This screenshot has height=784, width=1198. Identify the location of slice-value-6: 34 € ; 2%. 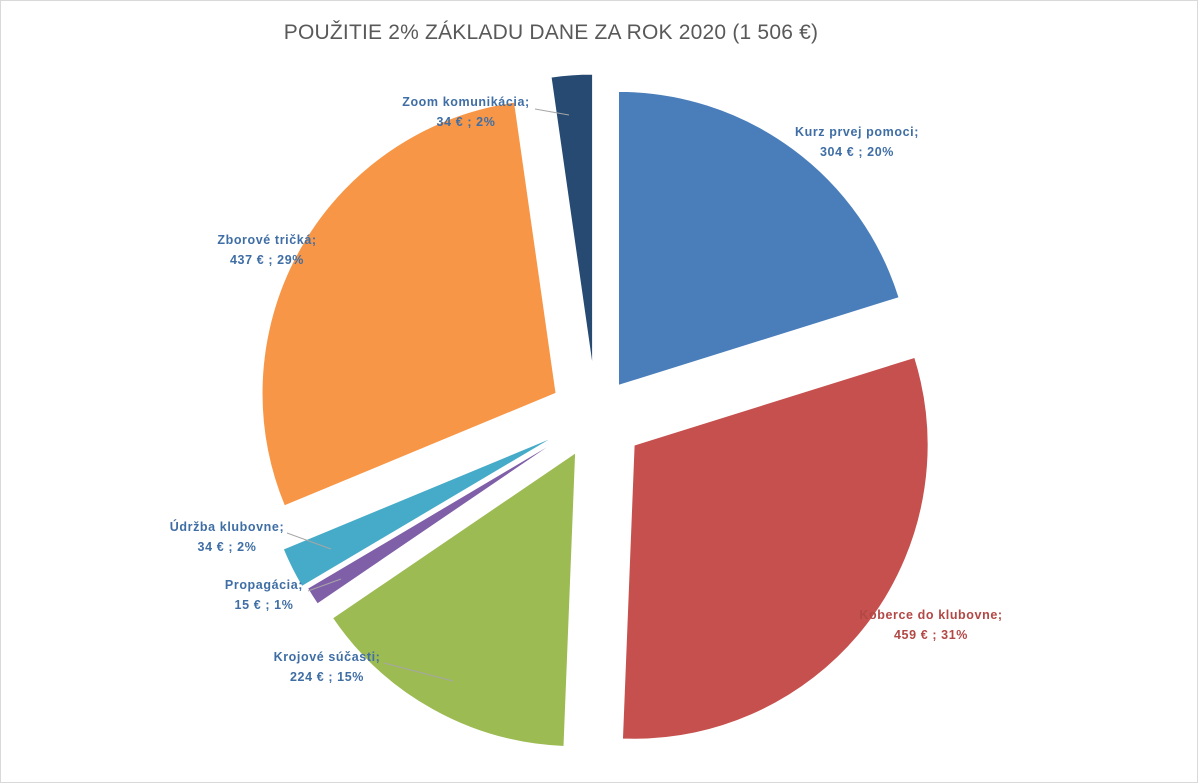
(466, 122).